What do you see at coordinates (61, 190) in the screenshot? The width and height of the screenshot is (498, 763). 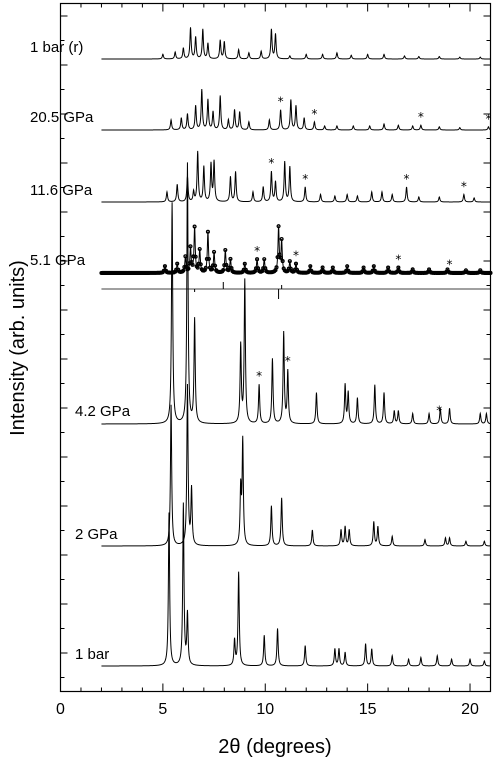 I see `pressure-label: 11.6 GPa` at bounding box center [61, 190].